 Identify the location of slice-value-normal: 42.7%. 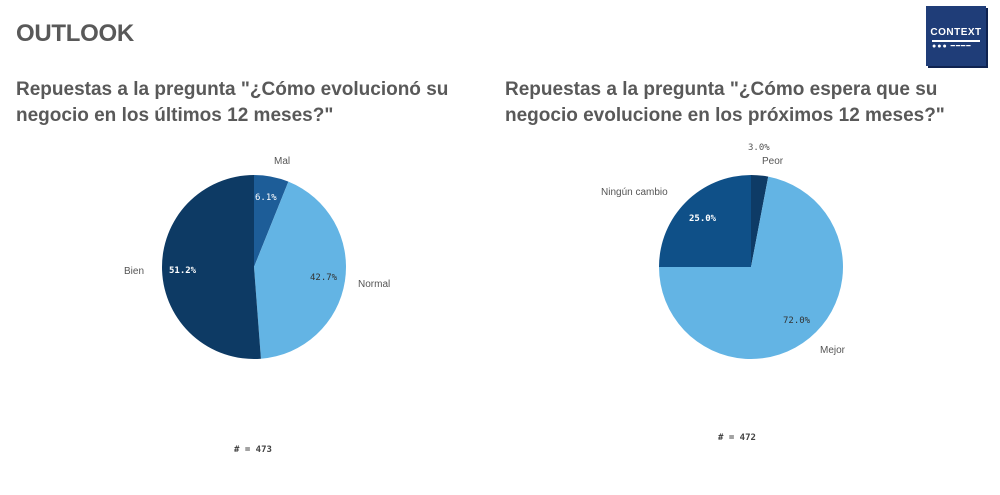
(324, 278).